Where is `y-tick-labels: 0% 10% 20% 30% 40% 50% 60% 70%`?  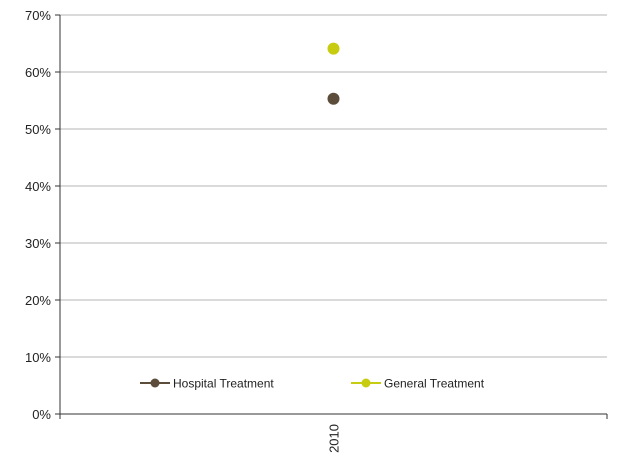 y-tick-labels: 0% 10% 20% 30% 40% 50% 60% 70% is located at coordinates (38, 215).